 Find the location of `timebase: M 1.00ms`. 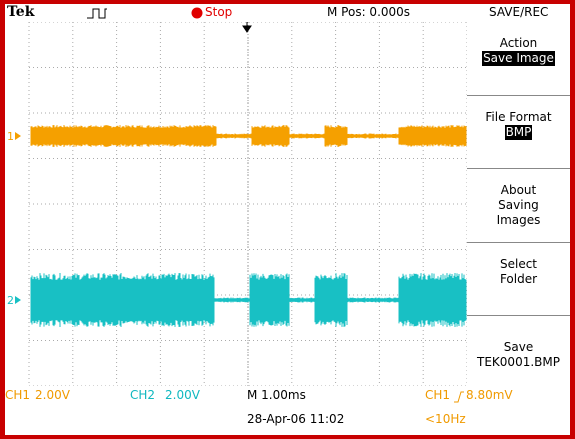

timebase: M 1.00ms is located at coordinates (276, 395).